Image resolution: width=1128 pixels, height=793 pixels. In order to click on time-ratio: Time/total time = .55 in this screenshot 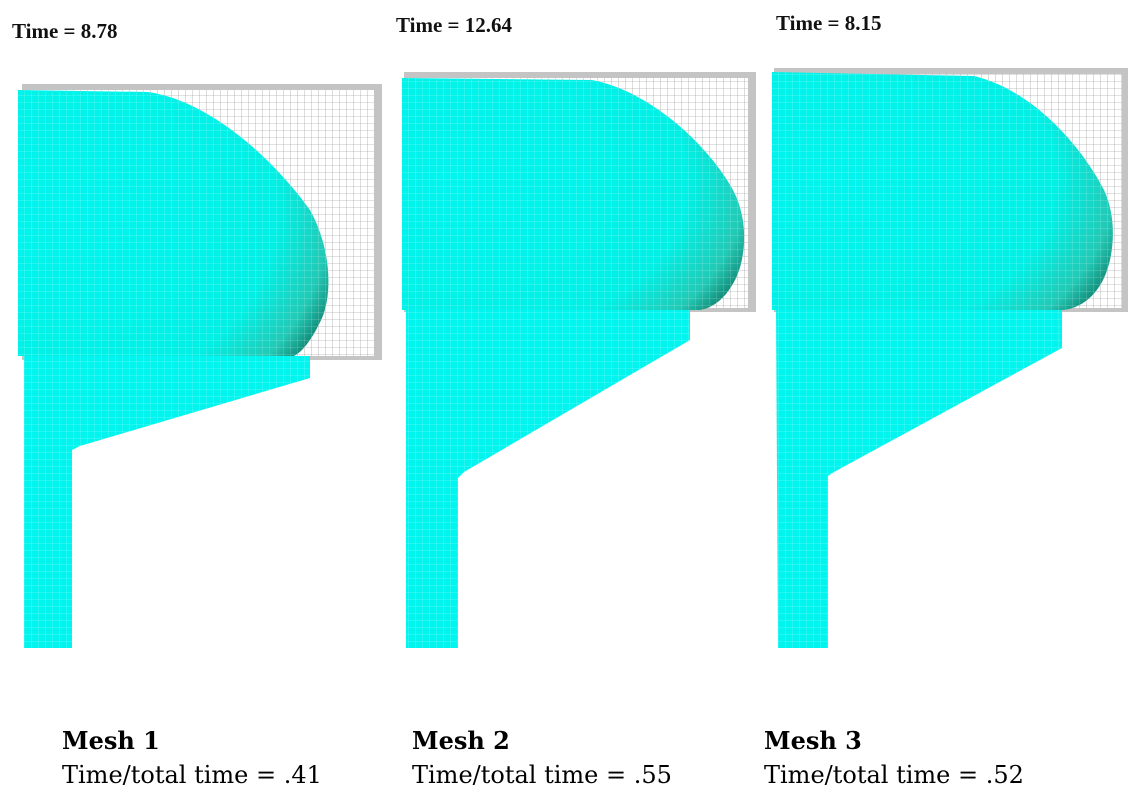, I will do `click(542, 775)`.